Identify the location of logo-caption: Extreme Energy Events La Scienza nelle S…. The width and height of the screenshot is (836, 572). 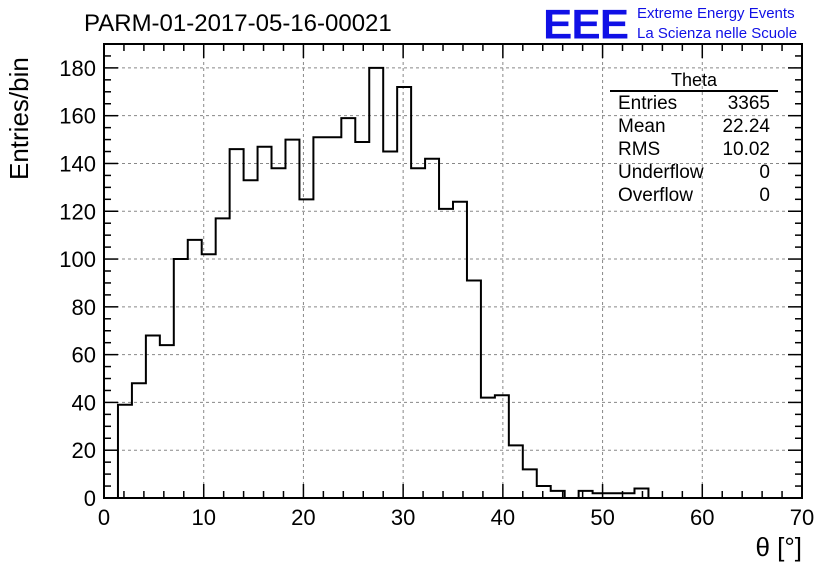
(717, 24).